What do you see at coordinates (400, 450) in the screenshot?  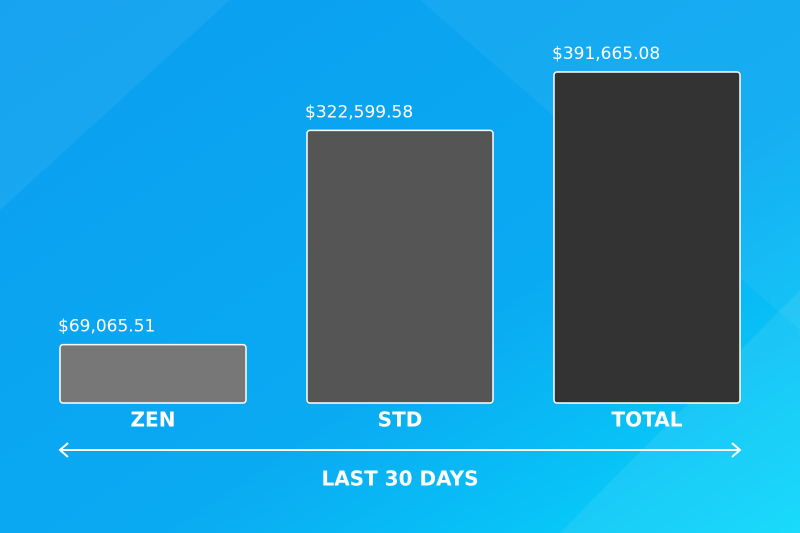 I see `time-arrow` at bounding box center [400, 450].